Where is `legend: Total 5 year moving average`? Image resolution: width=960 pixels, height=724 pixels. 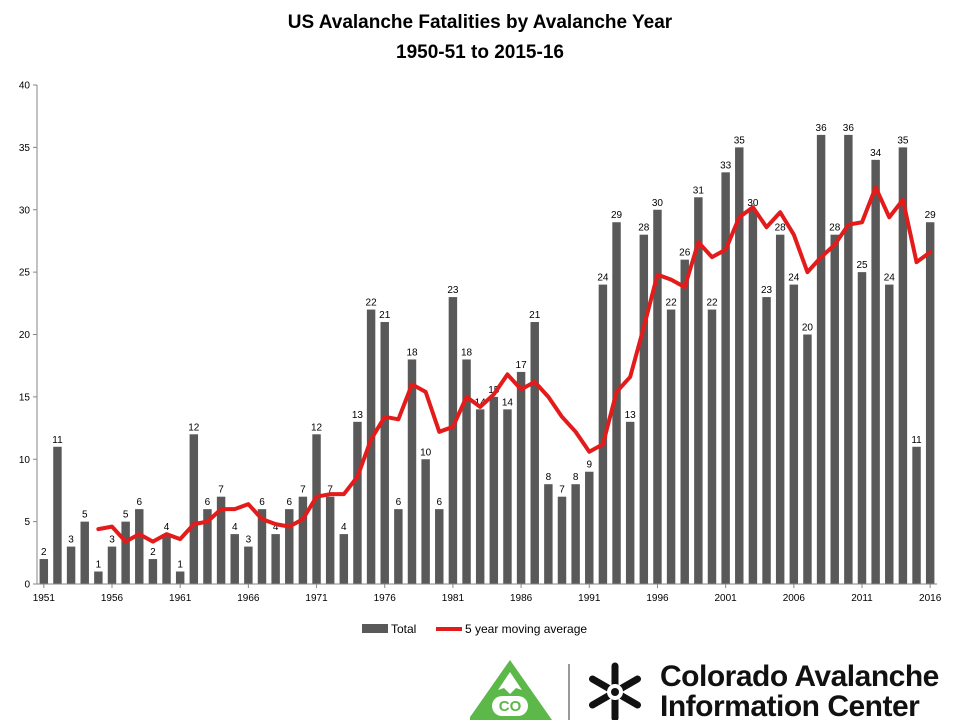
legend: Total 5 year moving average is located at coordinates (474, 629).